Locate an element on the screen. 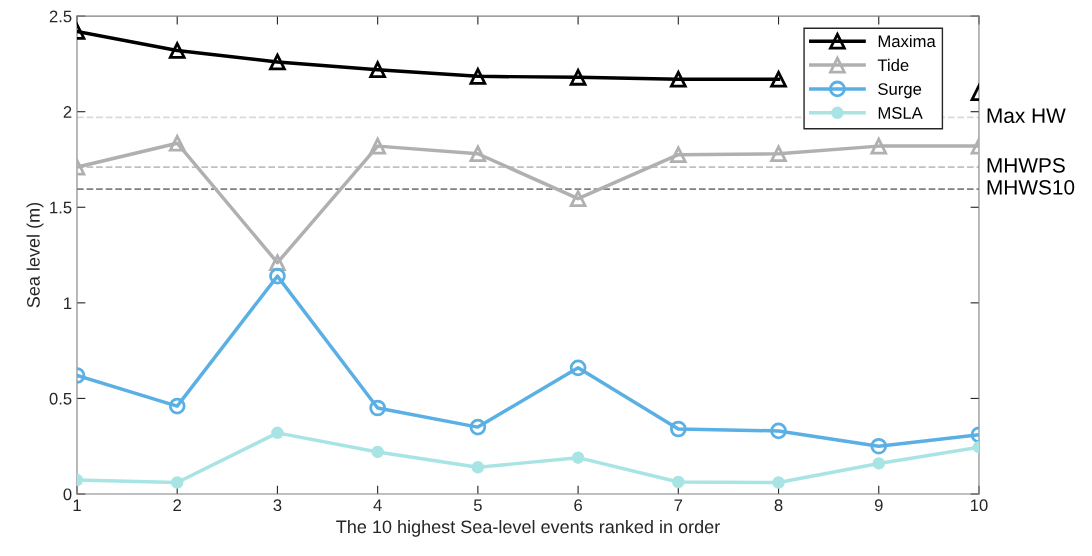  y-tick-label: 2 is located at coordinates (67, 112).